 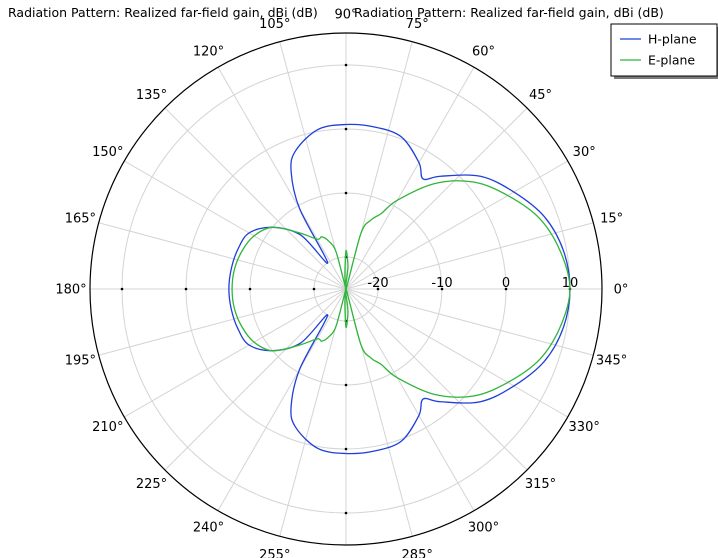 I want to click on angle-label-120: 120°, so click(x=208, y=51).